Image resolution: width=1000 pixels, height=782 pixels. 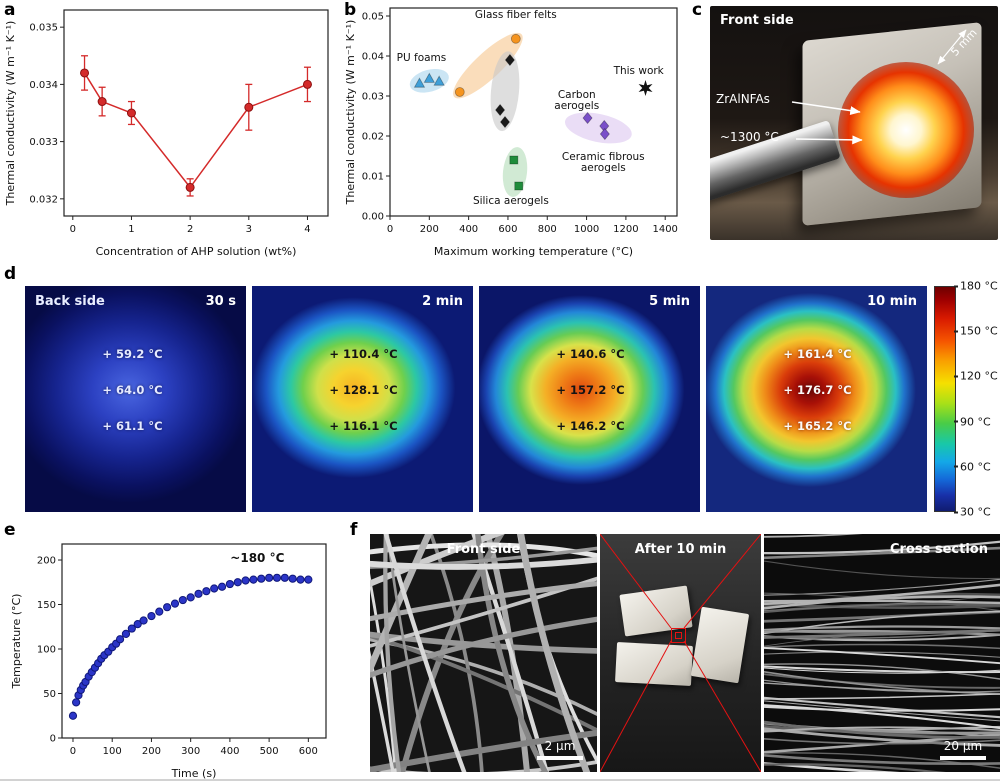 What do you see at coordinates (10, 10) in the screenshot?
I see `panel-a-letter: a` at bounding box center [10, 10].